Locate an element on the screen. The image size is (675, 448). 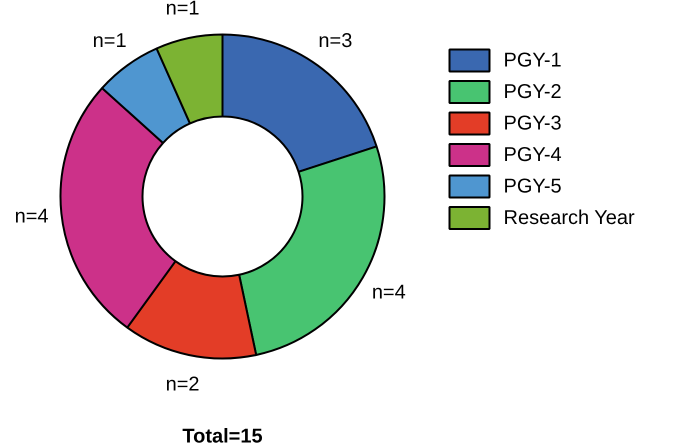
legend-label: PGY-3 is located at coordinates (533, 123).